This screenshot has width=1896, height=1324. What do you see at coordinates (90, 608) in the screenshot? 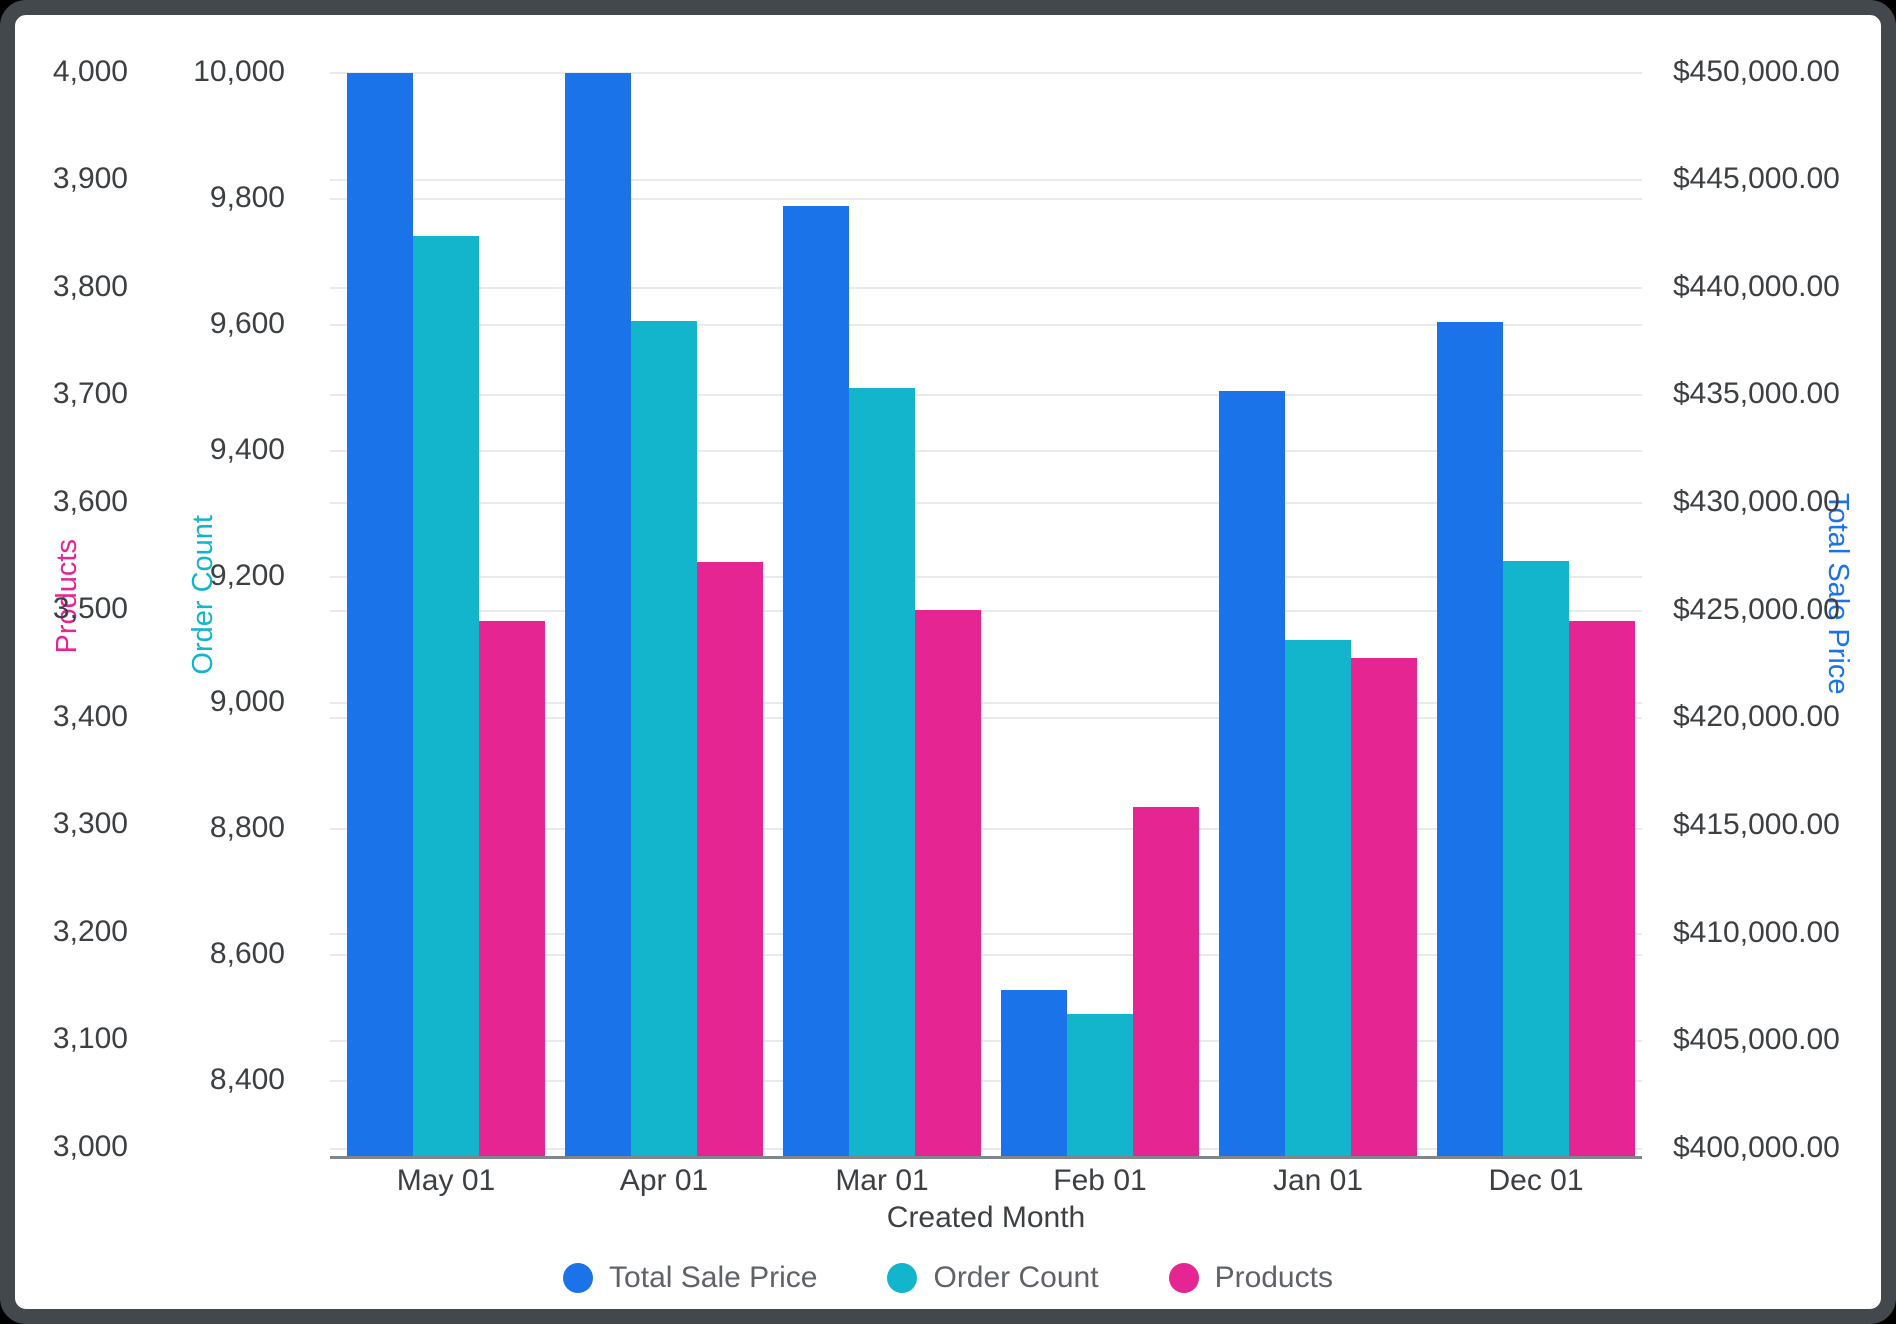
I see `tick-products: 3,500` at bounding box center [90, 608].